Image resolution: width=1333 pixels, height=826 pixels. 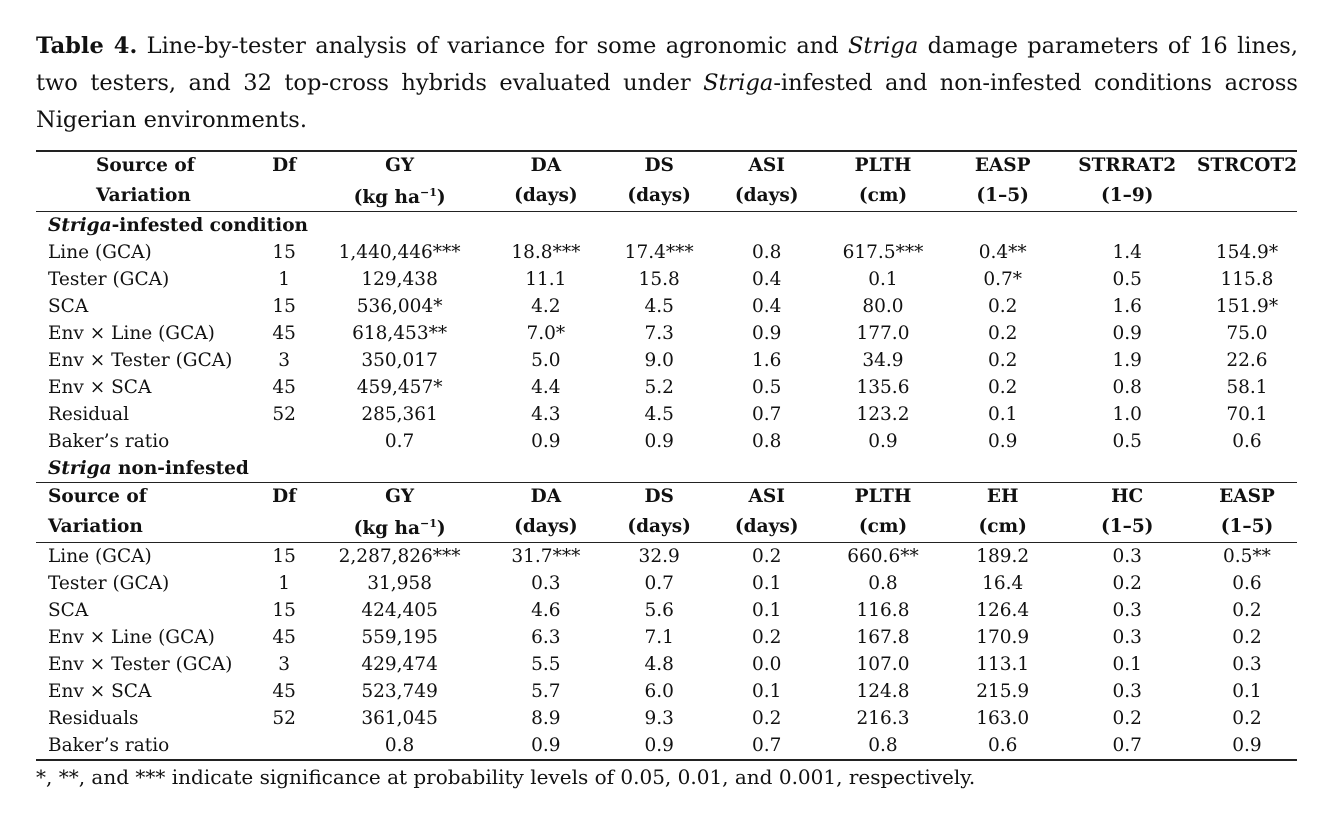 I want to click on table-cell: 34.9, so click(x=883, y=361).